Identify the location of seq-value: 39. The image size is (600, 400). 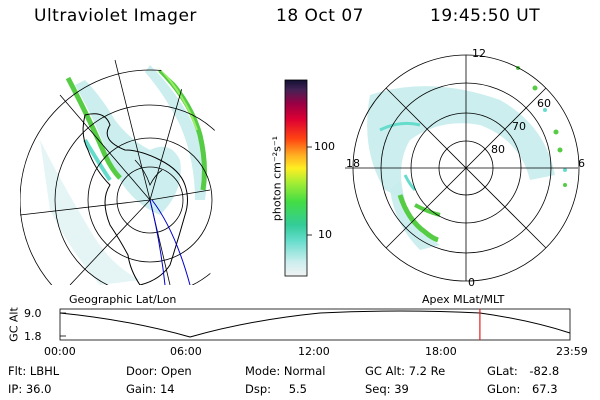
(401, 389).